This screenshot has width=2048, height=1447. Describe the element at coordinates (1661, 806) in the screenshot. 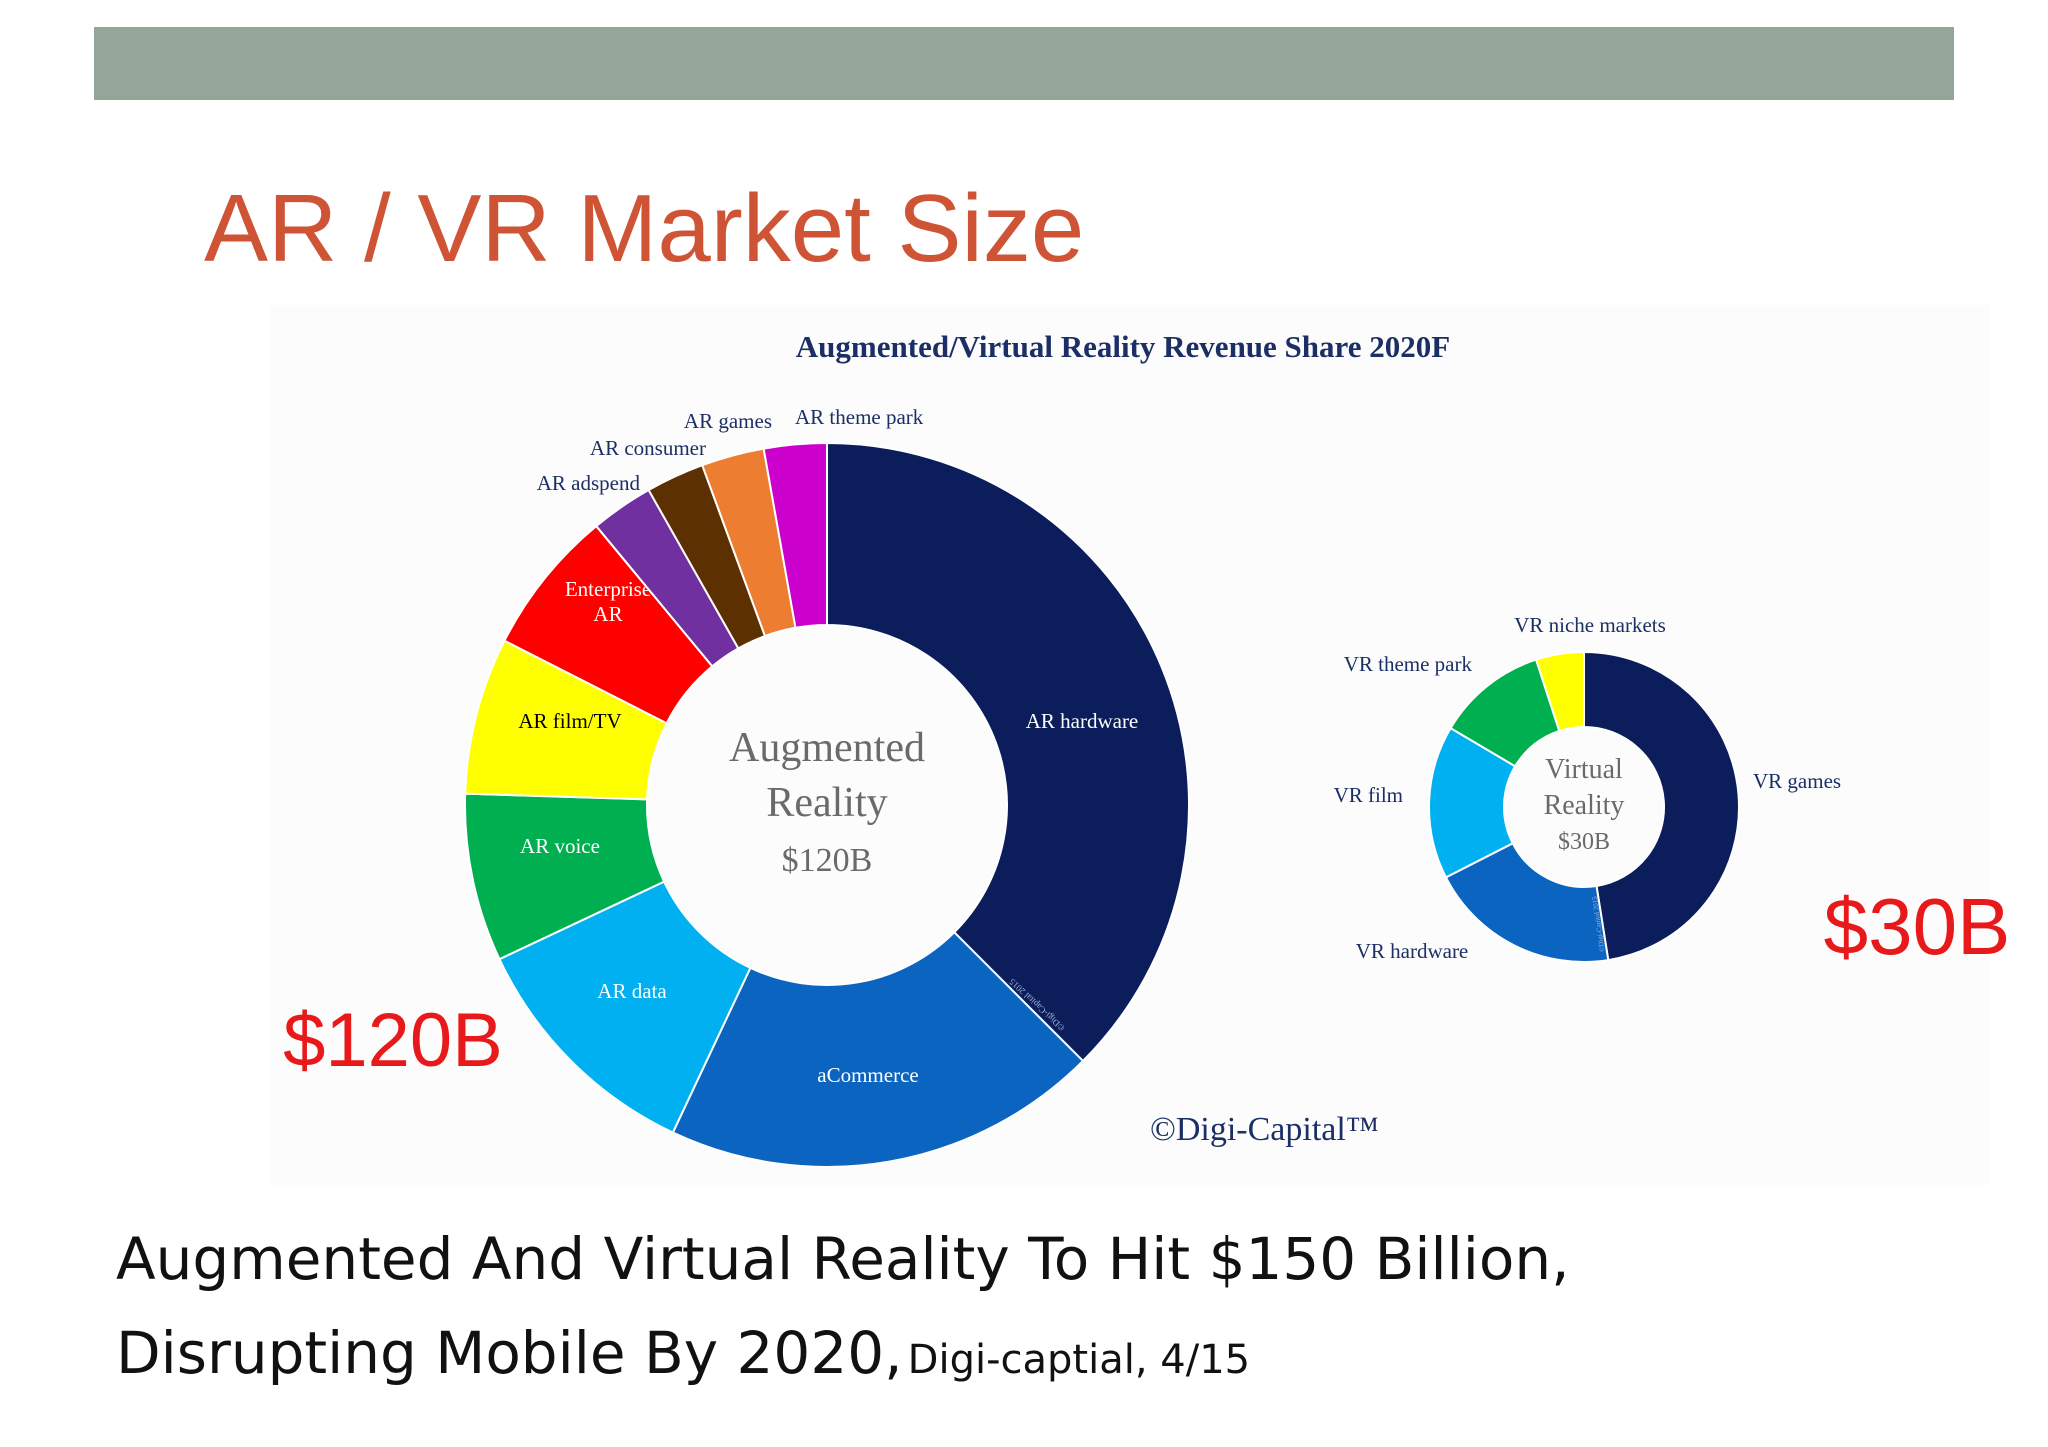

I see `slice-vr-games` at that location.